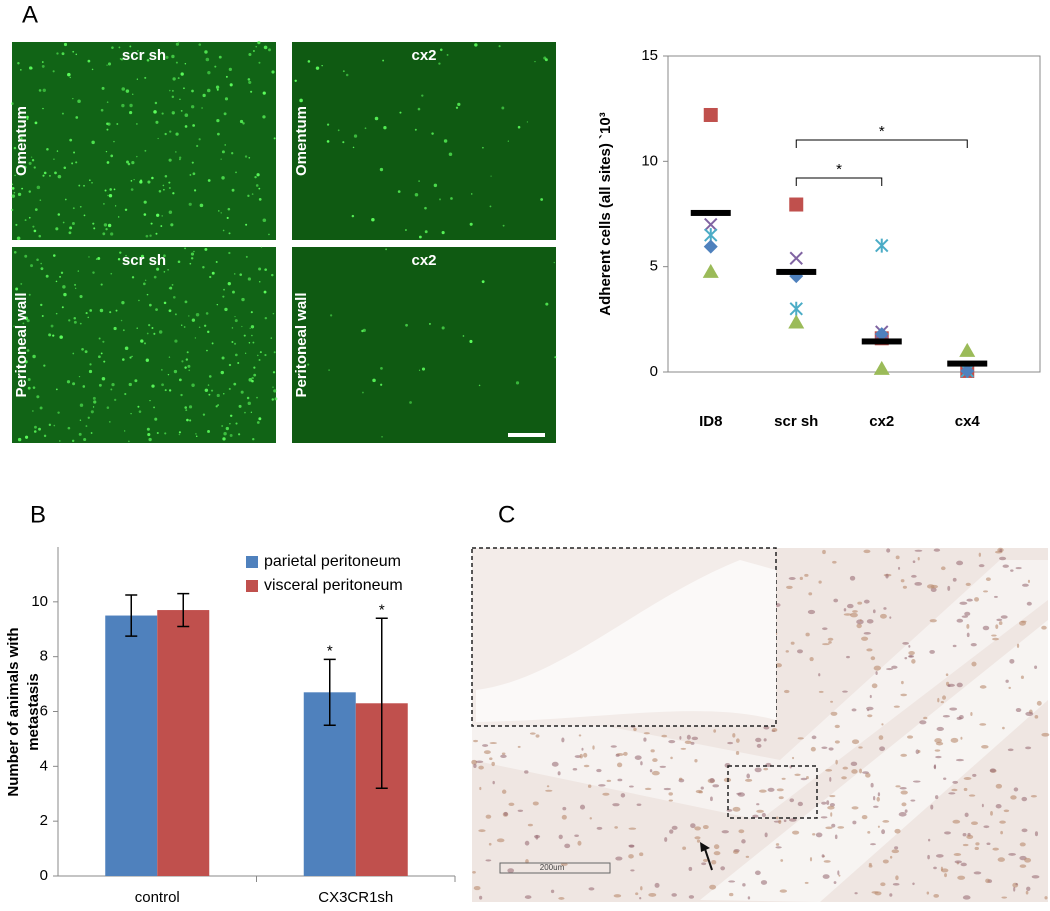 The width and height of the screenshot is (1050, 911). Describe the element at coordinates (30, 14) in the screenshot. I see `panel-label: A` at that location.